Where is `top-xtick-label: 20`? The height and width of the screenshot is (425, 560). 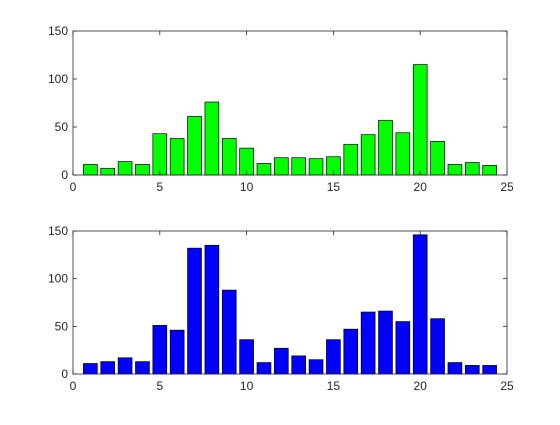 top-xtick-label: 20 is located at coordinates (421, 187).